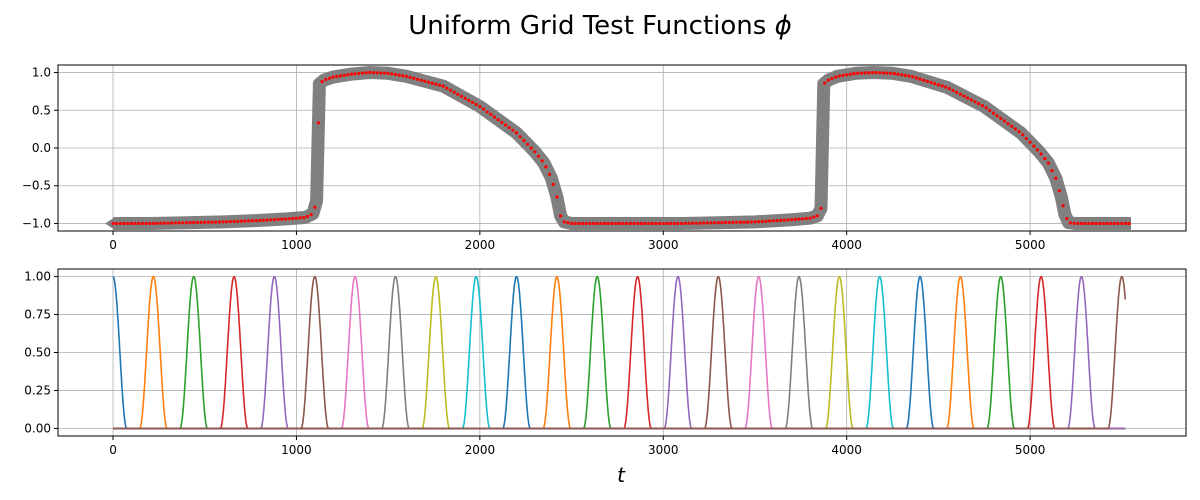 This screenshot has width=1200, height=500. I want to click on x-tick-label: 0, so click(113, 245).